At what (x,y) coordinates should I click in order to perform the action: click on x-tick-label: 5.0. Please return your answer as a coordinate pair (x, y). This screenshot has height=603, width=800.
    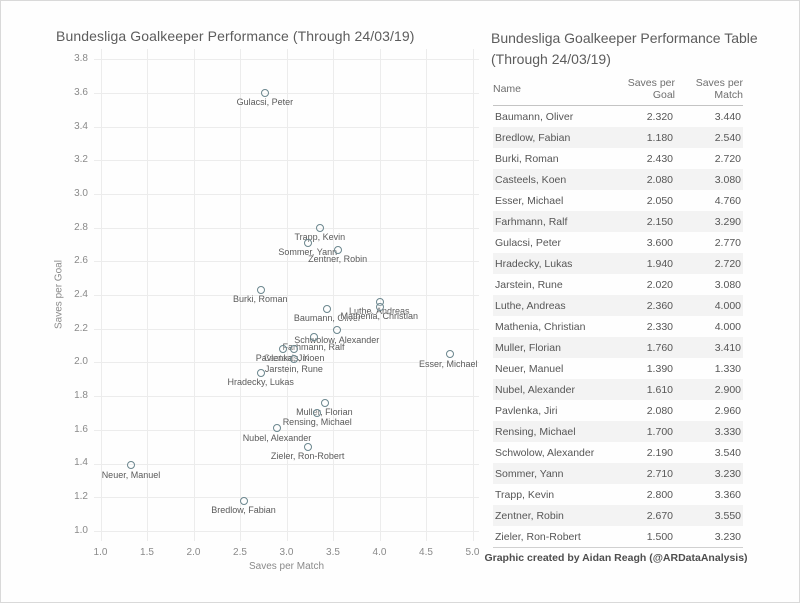
    Looking at the image, I should click on (472, 552).